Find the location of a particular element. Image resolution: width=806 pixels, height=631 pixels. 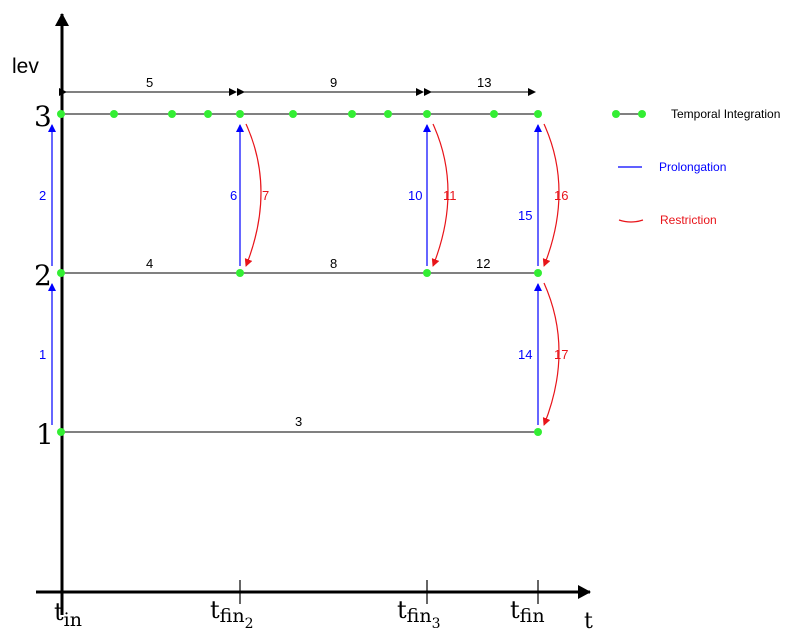

prolong-label-1: 1 is located at coordinates (42, 354).